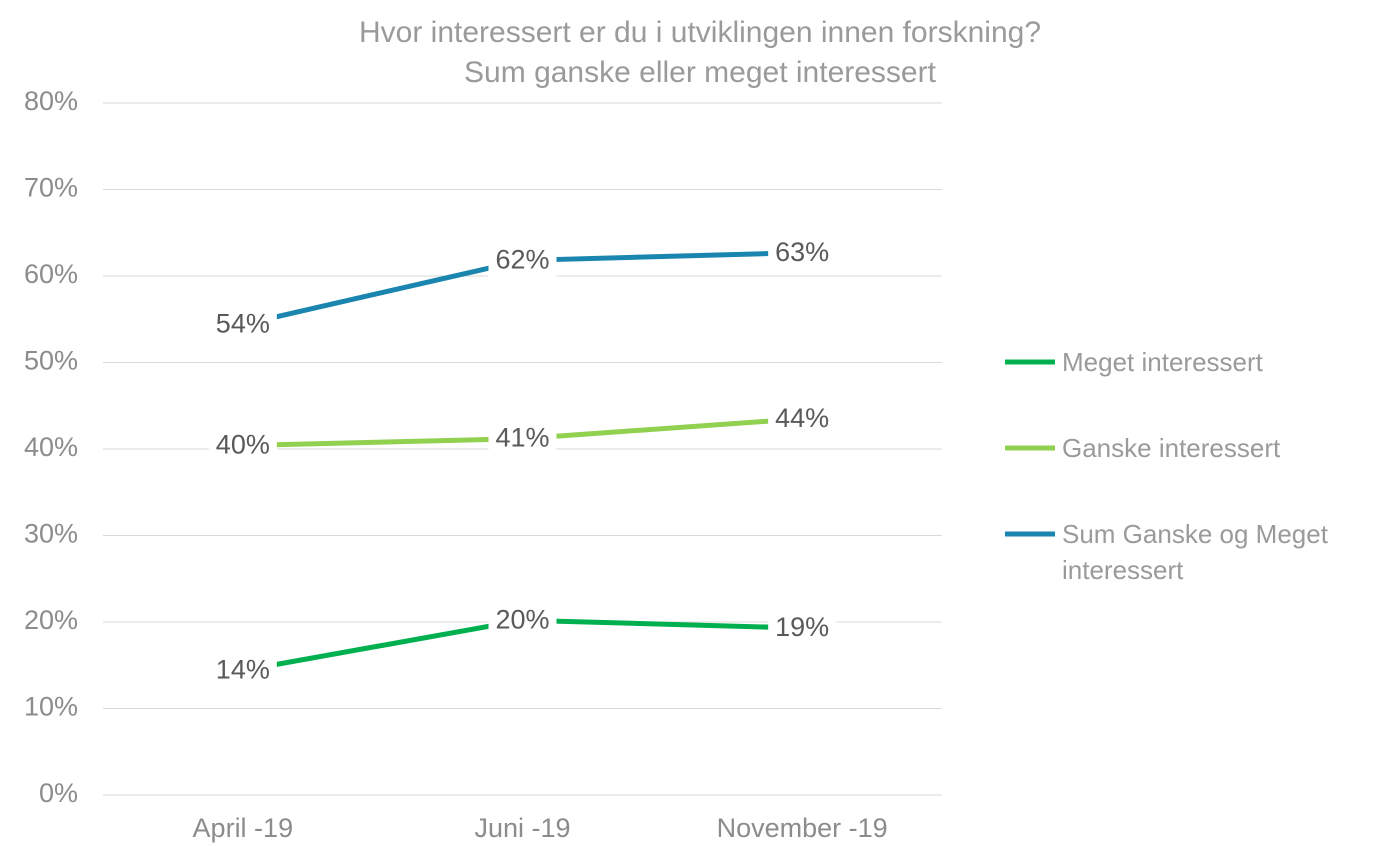 The width and height of the screenshot is (1395, 846). I want to click on data-label: 19%, so click(802, 627).